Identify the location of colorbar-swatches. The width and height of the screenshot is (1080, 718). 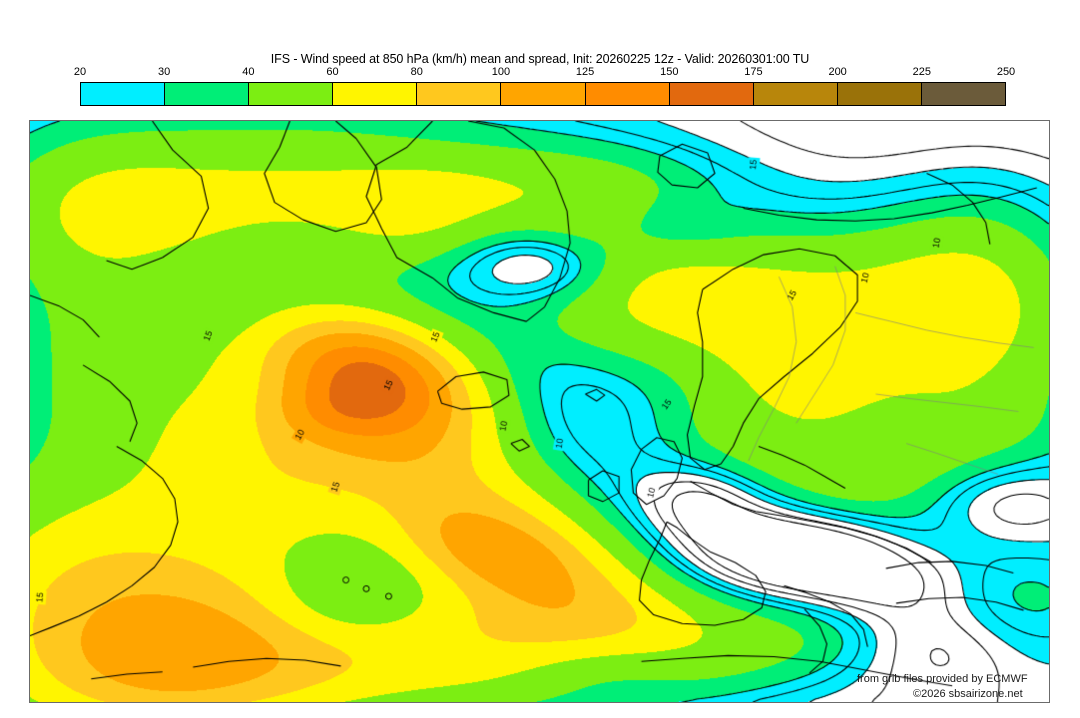
(543, 94).